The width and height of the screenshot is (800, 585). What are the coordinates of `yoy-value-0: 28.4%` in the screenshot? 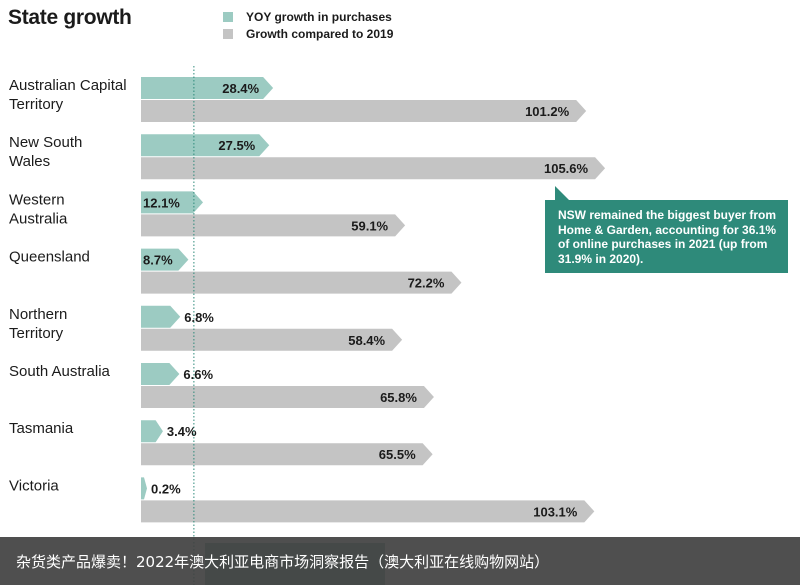 It's located at (240, 88).